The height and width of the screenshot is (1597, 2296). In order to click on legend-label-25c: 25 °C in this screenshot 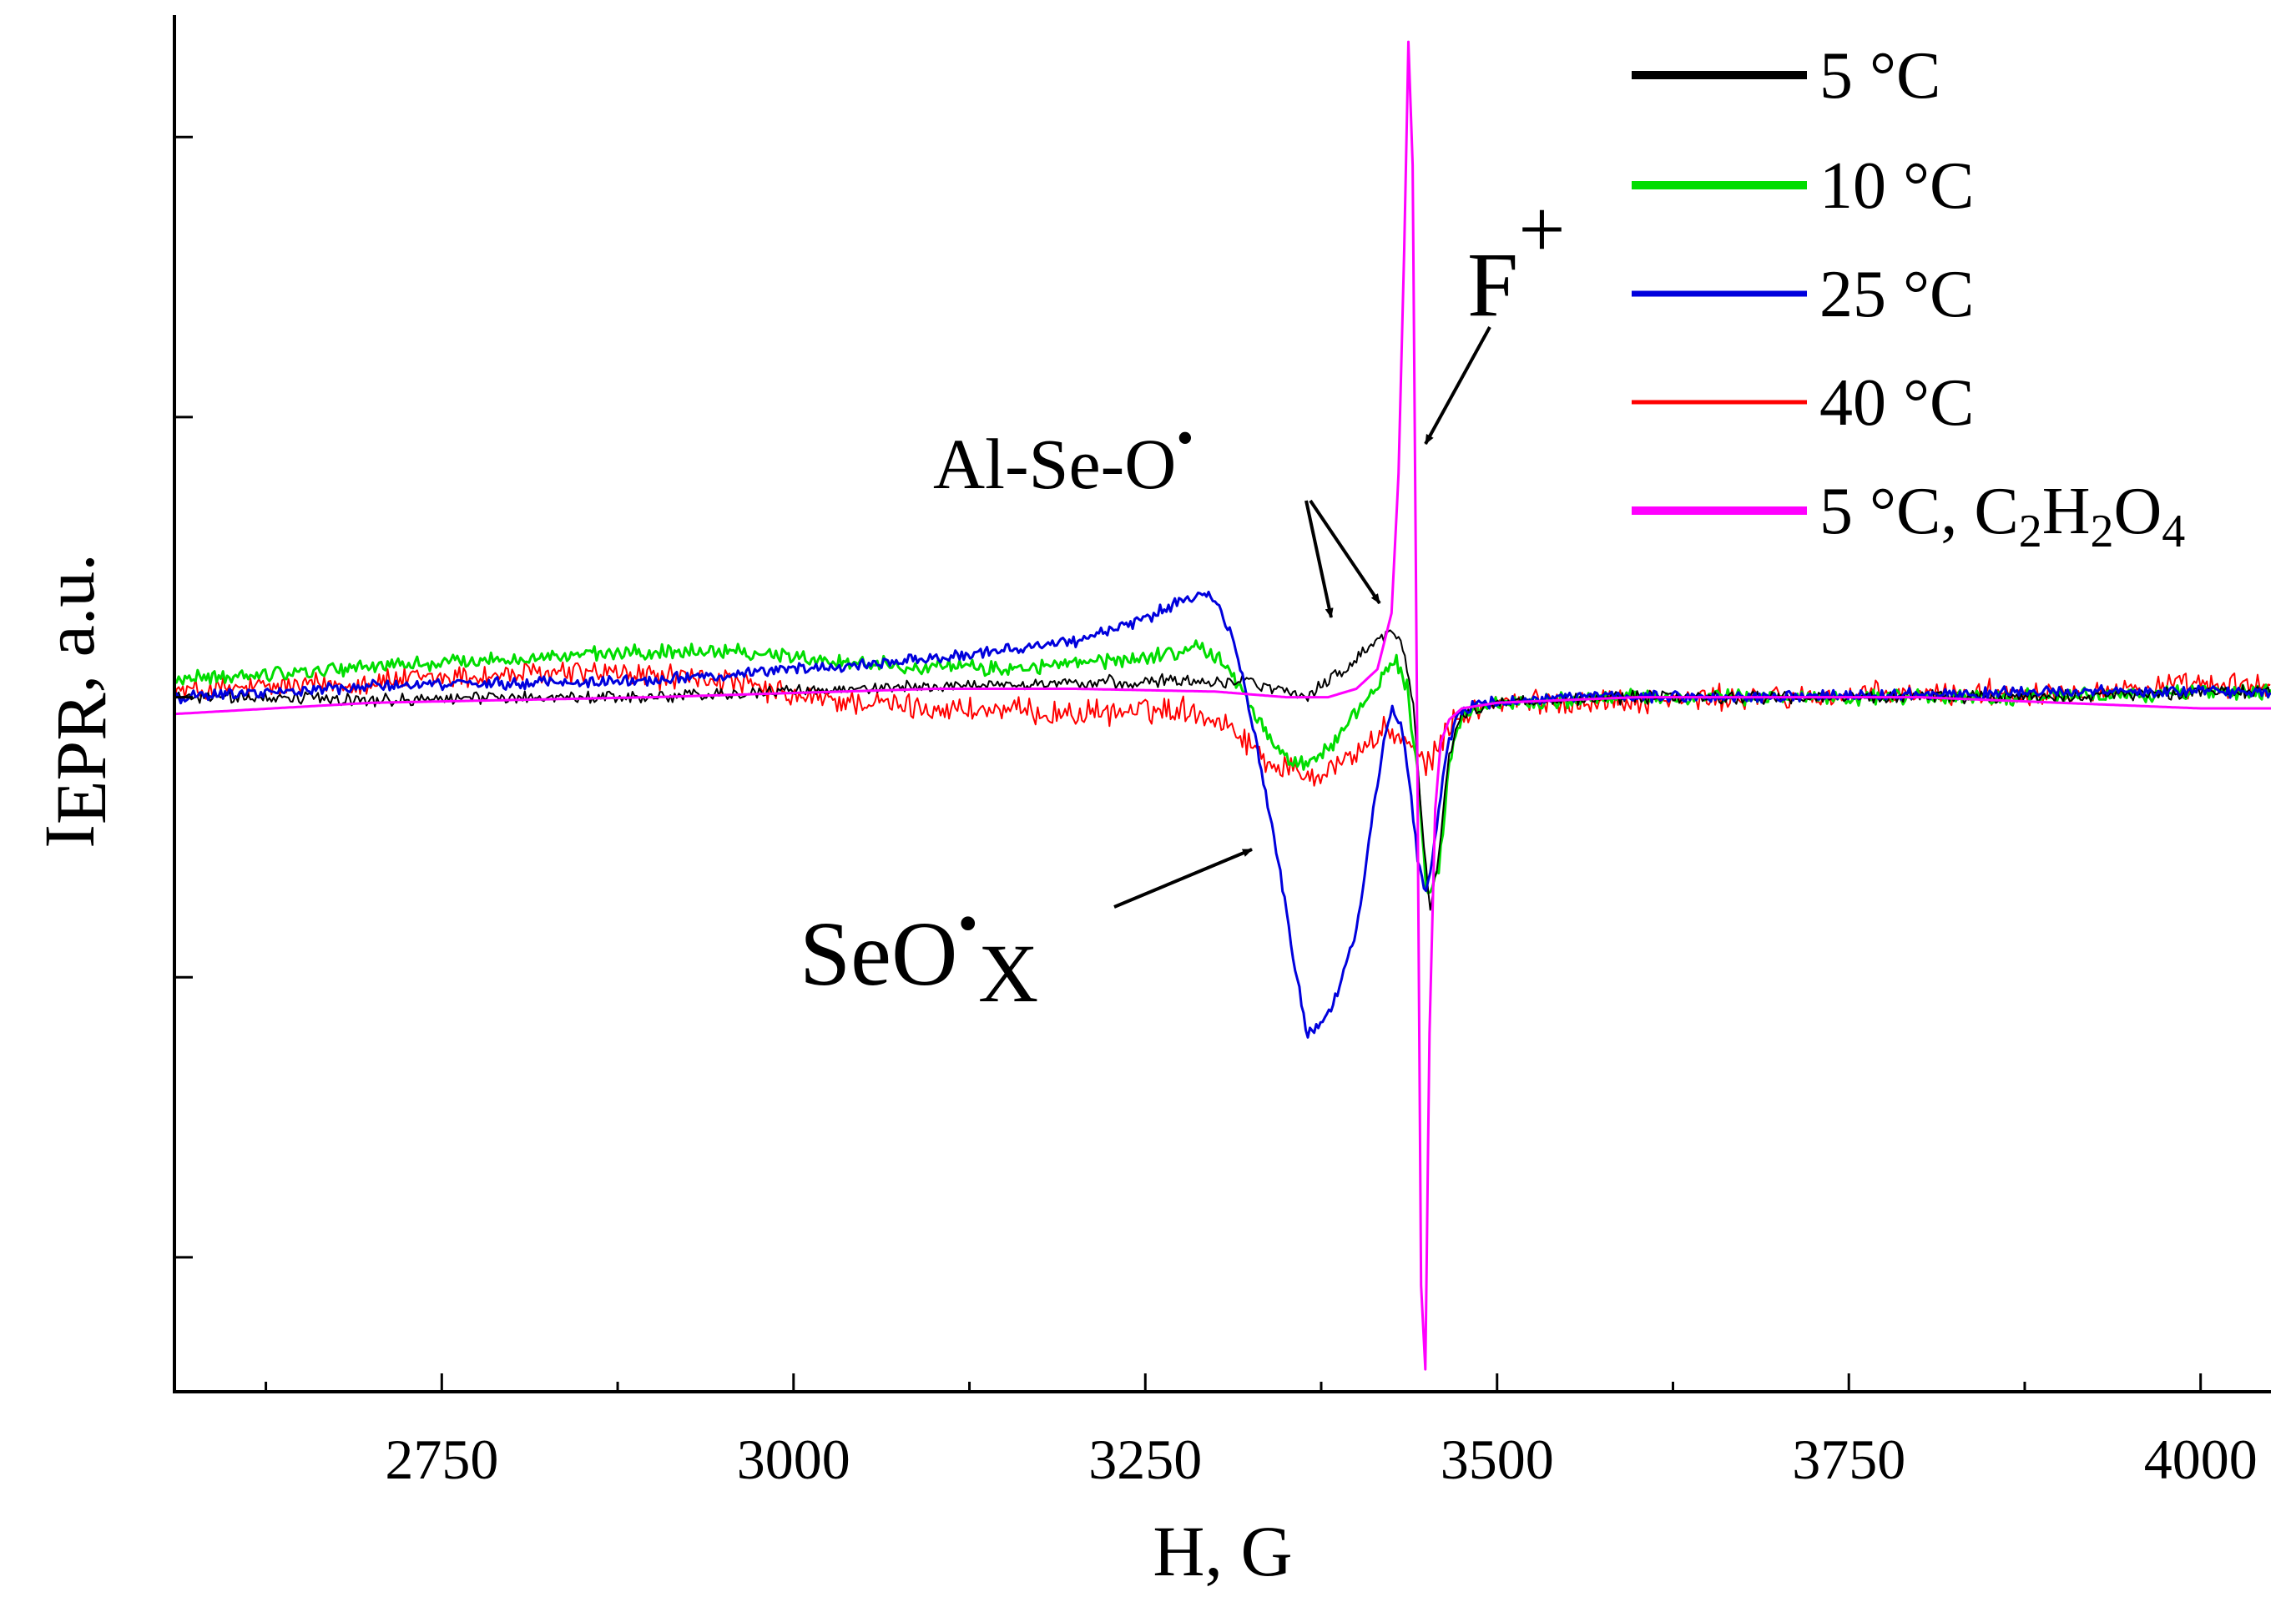, I will do `click(1897, 294)`.